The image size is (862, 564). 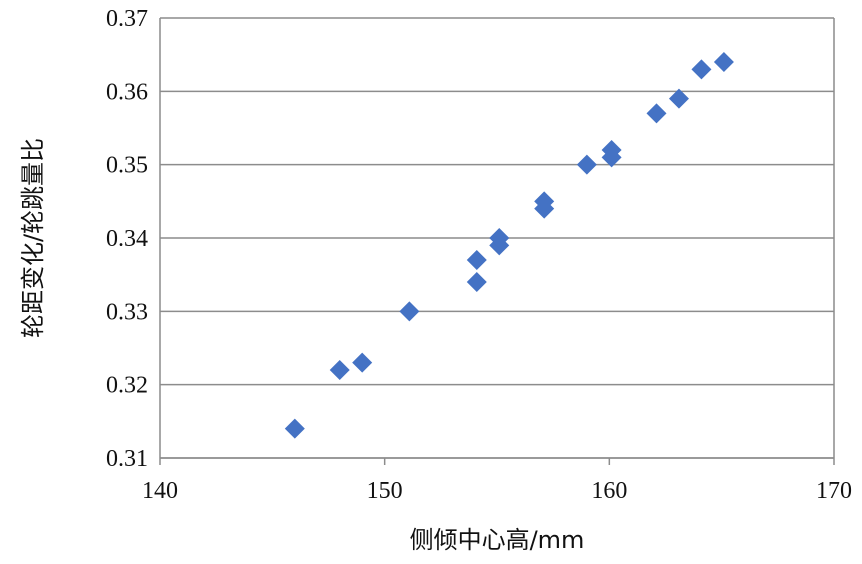 I want to click on x-axis-label: 侧倾中心高/mm, so click(x=497, y=540).